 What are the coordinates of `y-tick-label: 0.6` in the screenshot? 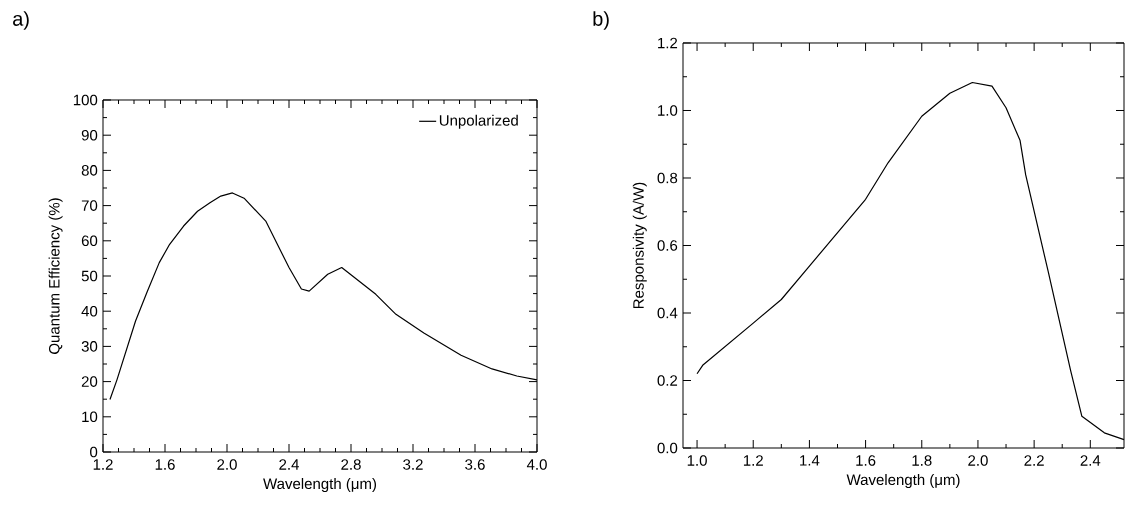 It's located at (667, 245).